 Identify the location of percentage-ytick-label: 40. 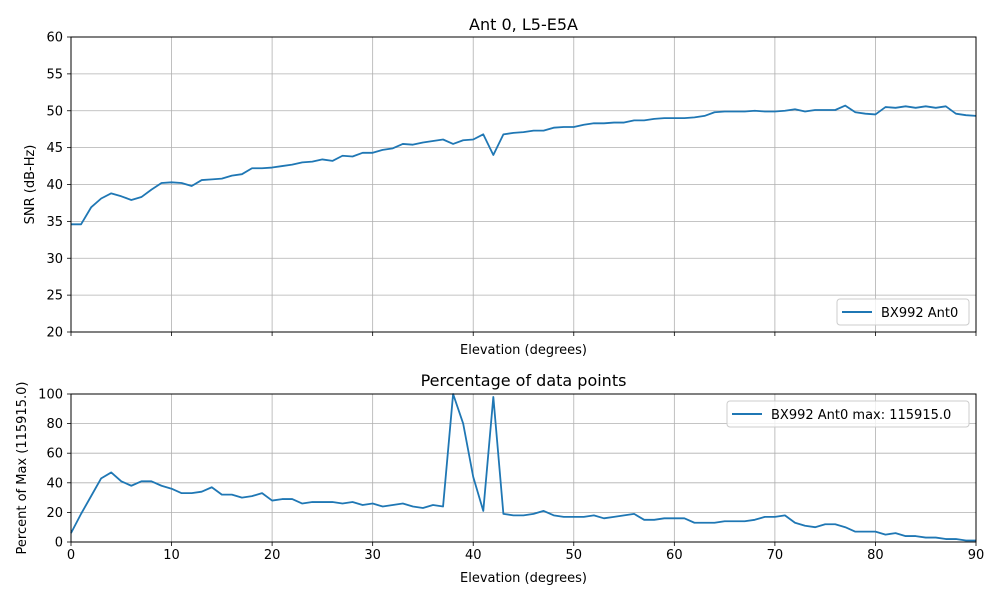
(54, 483).